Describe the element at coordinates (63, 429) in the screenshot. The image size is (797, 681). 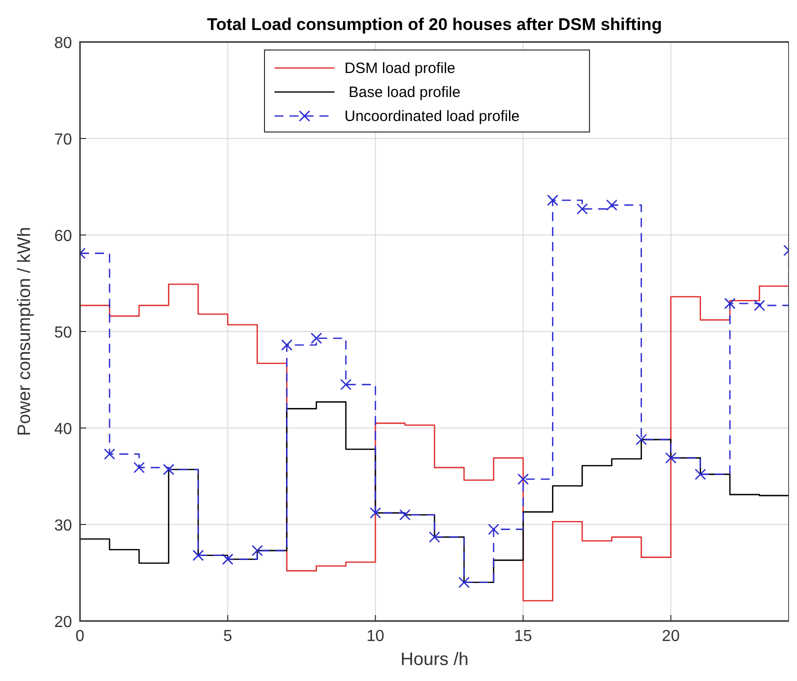
I see `y-tick-label: 40` at that location.